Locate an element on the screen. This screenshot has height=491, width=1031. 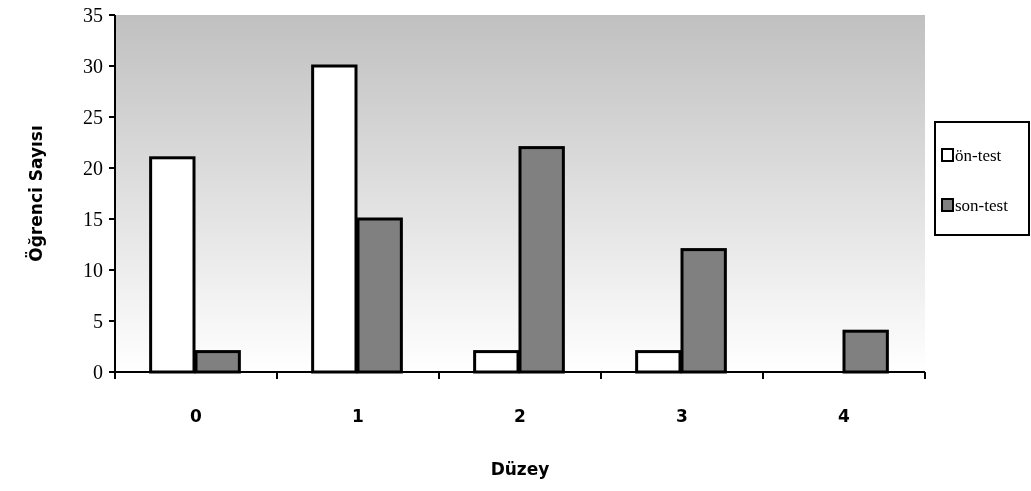
x-tick-label: 3 is located at coordinates (682, 416).